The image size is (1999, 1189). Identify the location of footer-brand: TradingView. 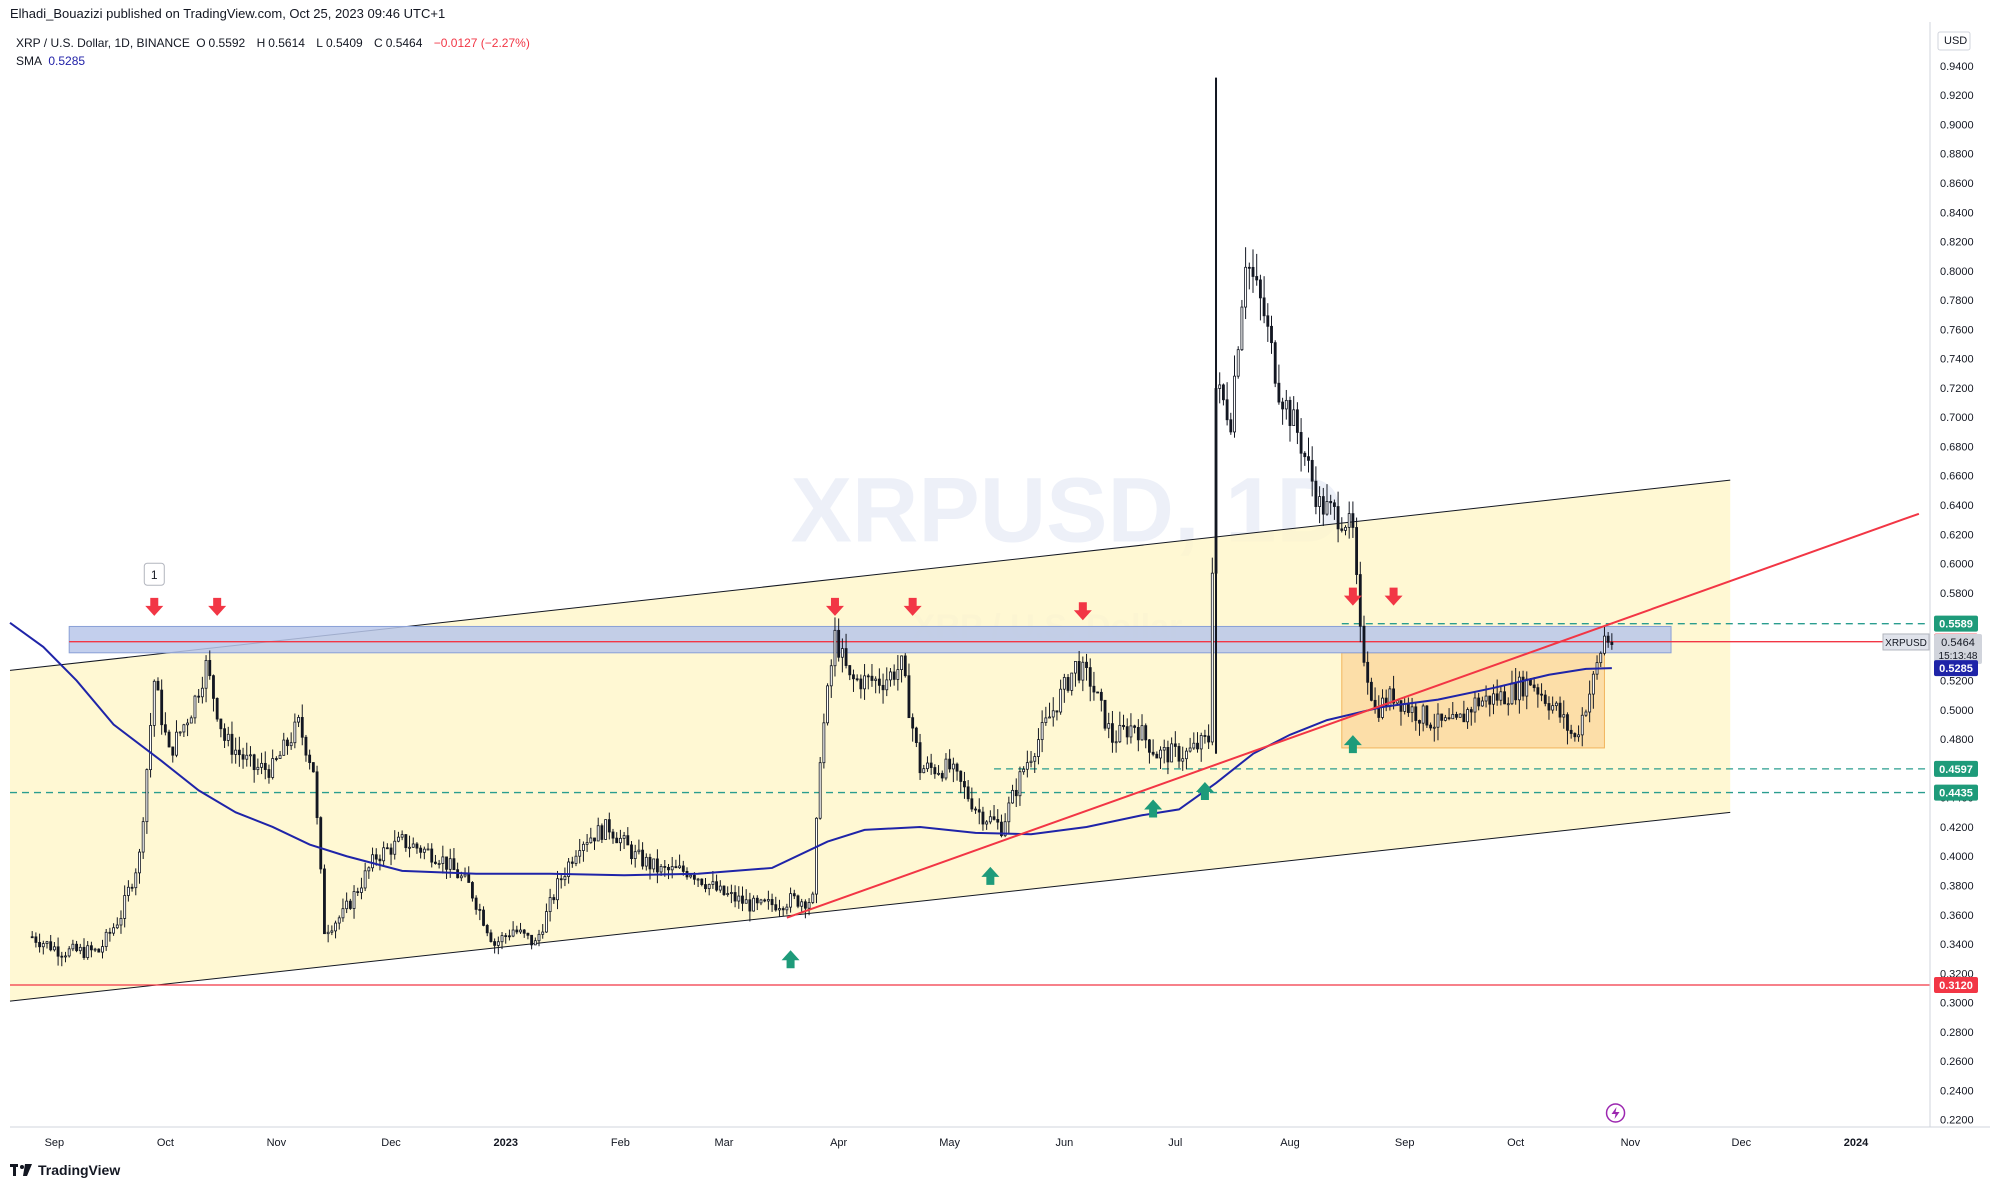
(65, 1170).